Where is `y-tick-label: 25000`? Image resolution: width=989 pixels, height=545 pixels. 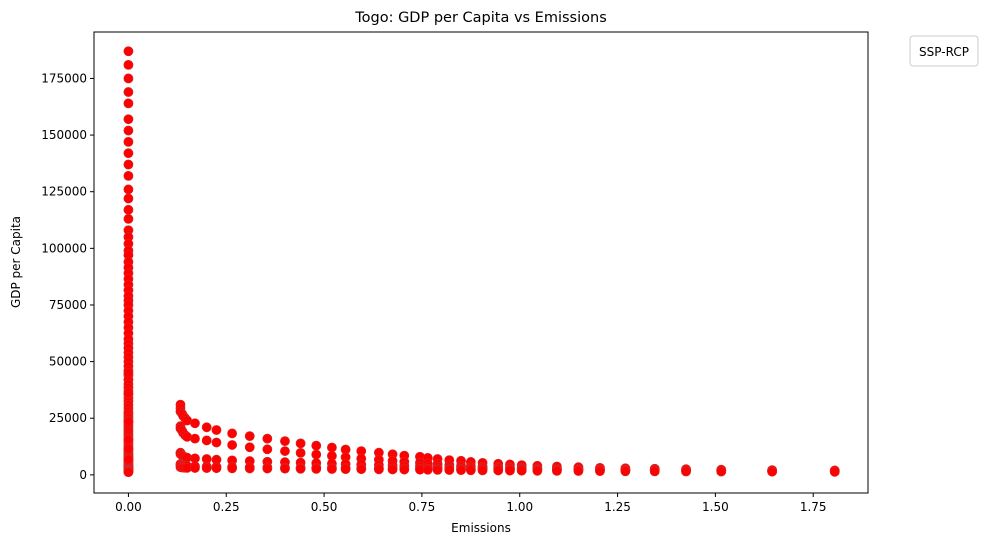
y-tick-label: 25000 is located at coordinates (68, 418).